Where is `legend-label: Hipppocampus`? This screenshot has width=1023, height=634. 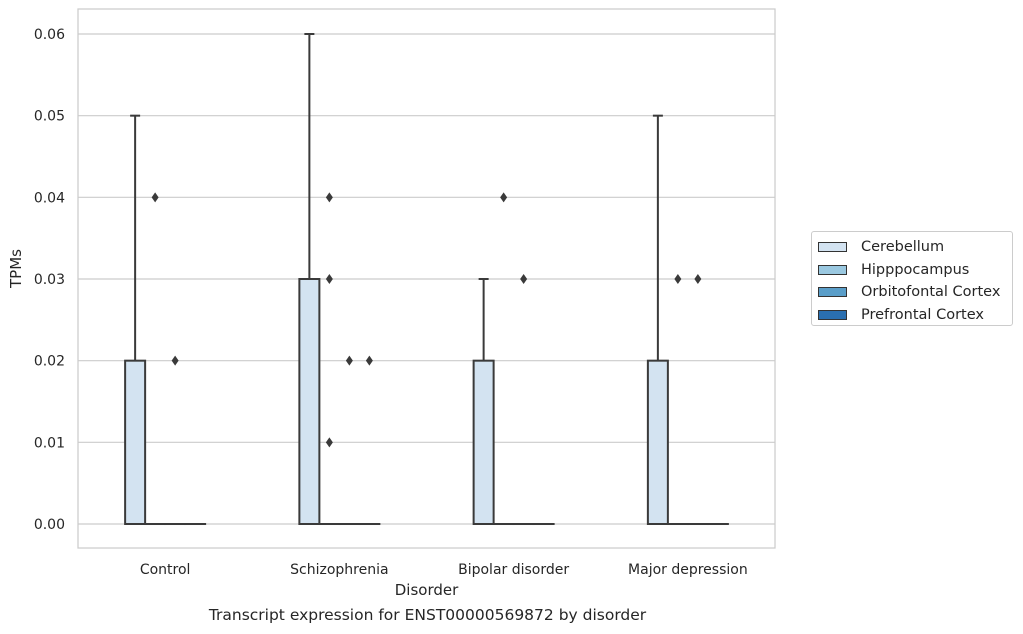 legend-label: Hipppocampus is located at coordinates (915, 269).